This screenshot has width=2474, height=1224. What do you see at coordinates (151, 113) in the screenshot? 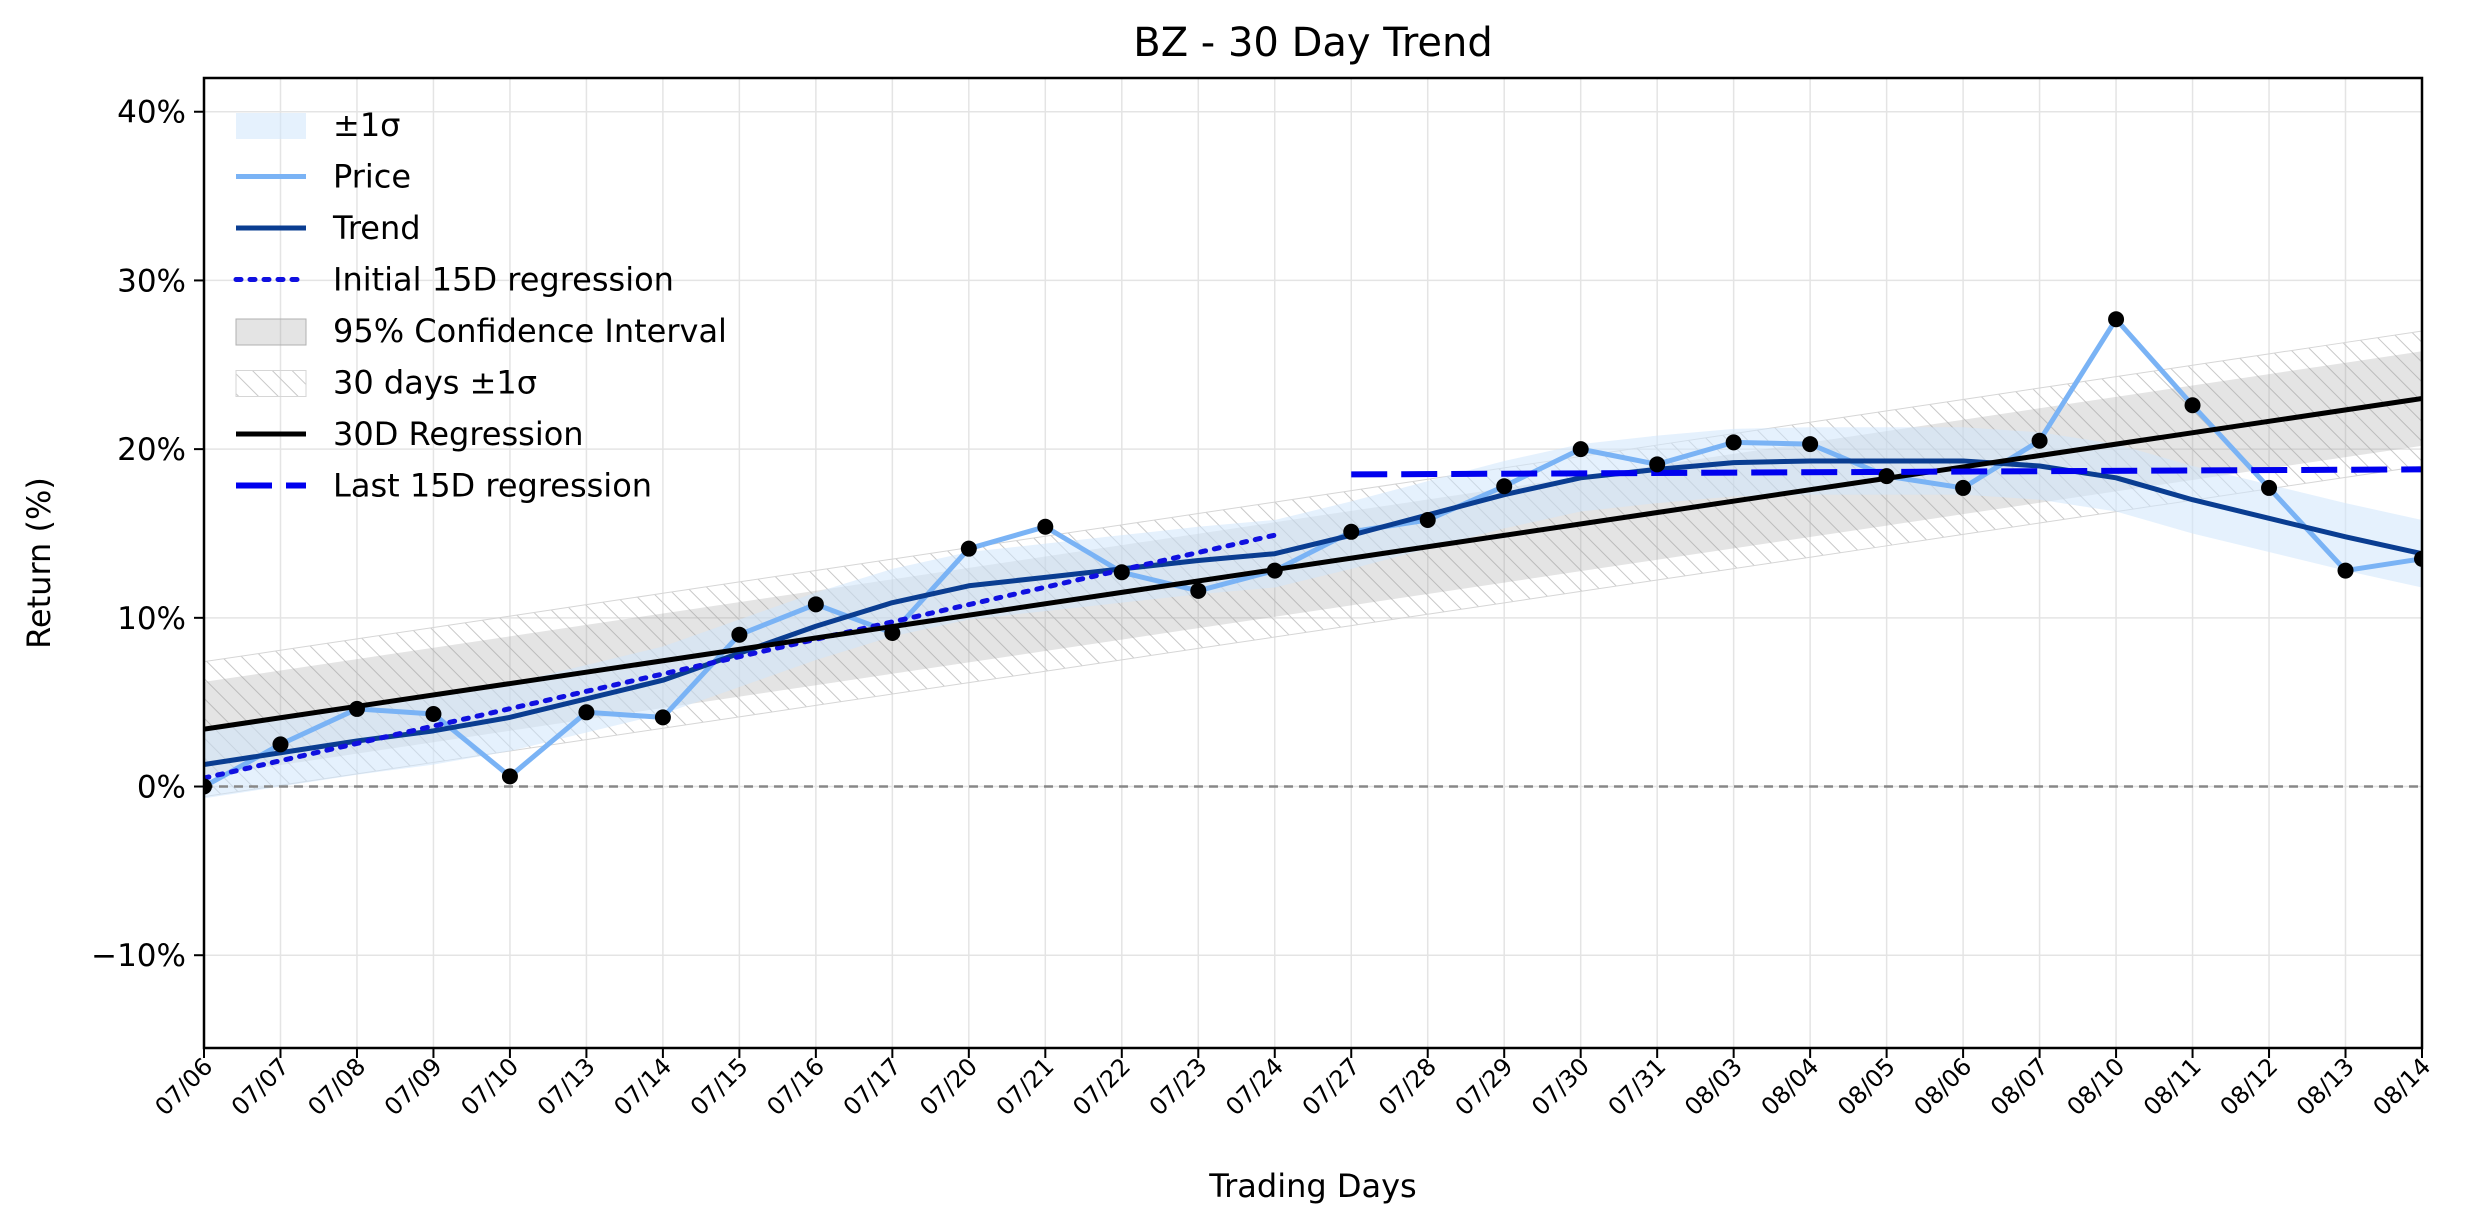
I see `y-tick-label: 40%` at bounding box center [151, 113].